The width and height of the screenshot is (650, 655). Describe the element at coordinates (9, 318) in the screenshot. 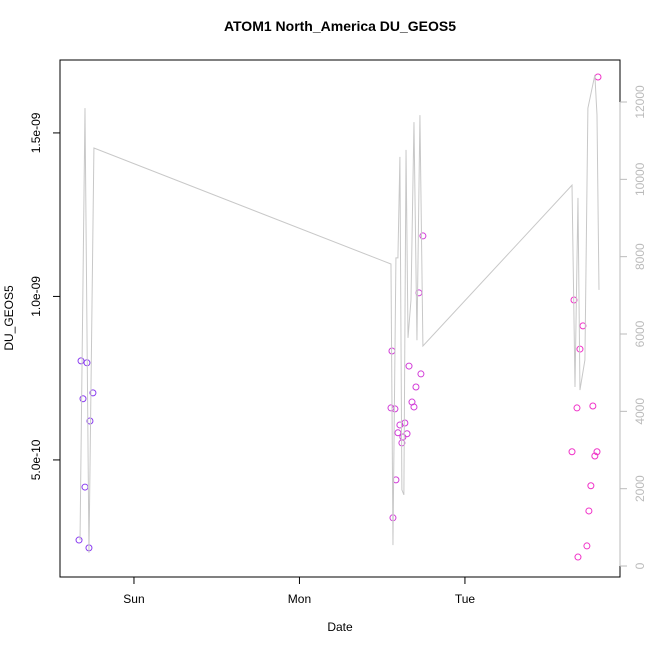

I see `y-axis-label: DU_GEOS5` at that location.